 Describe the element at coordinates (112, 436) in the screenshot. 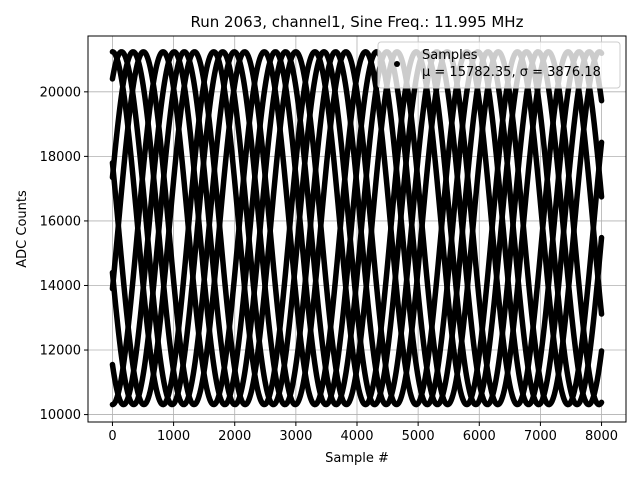

I see `x-tick-label: 0` at that location.